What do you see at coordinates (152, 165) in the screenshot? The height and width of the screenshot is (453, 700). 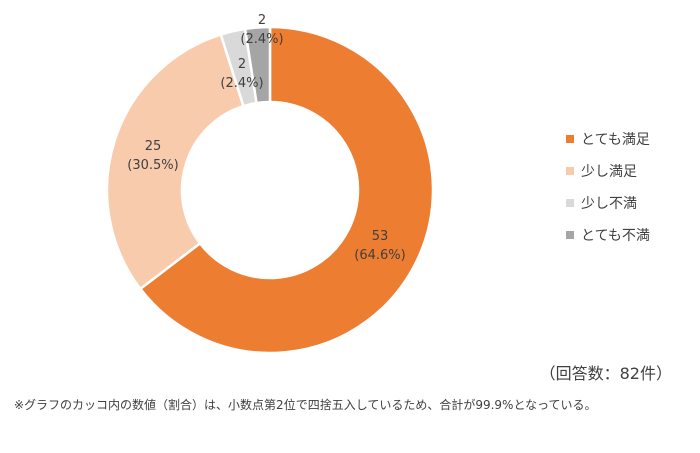 I see `data-label-percent-somewhat-satisfied: (30.5%)` at bounding box center [152, 165].